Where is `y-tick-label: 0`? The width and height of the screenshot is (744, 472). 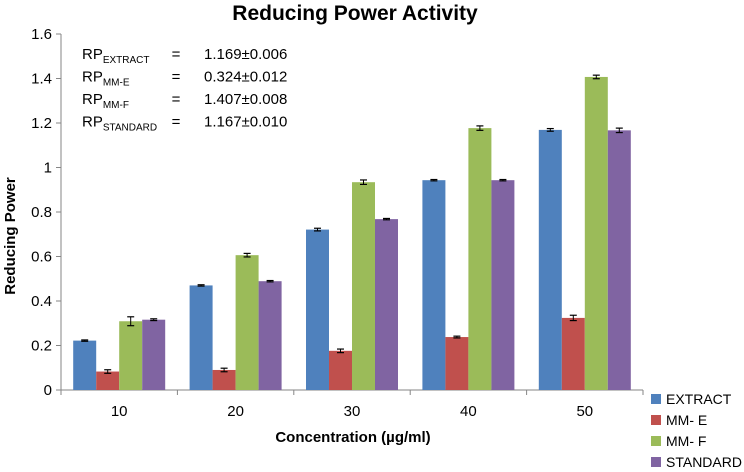
y-tick-label: 0 is located at coordinates (48, 390).